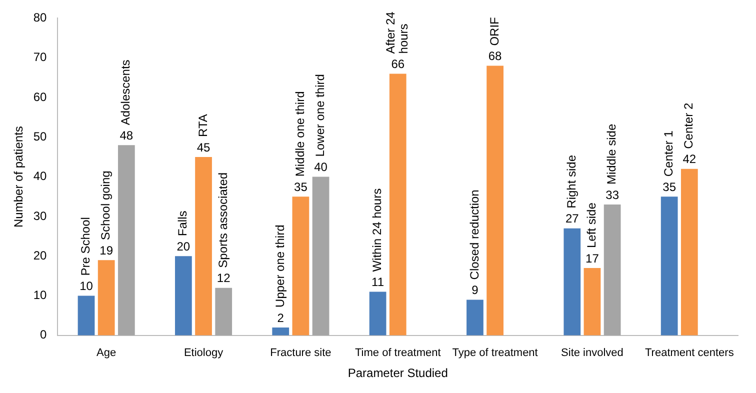  What do you see at coordinates (320, 115) in the screenshot?
I see `annotation: Lower one third` at bounding box center [320, 115].